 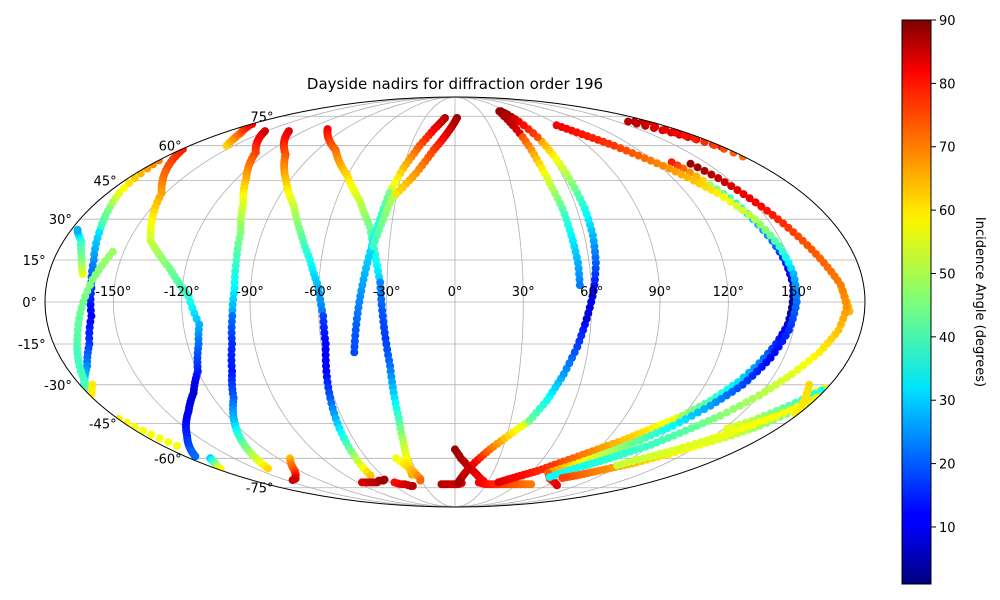 I want to click on colorbar-tick-label: 70, so click(x=947, y=148).